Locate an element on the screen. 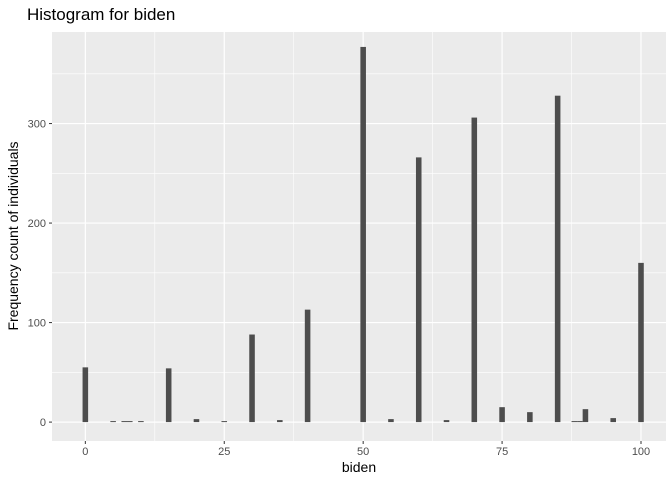 This screenshot has width=672, height=480. x-tick-label: 25 is located at coordinates (224, 452).